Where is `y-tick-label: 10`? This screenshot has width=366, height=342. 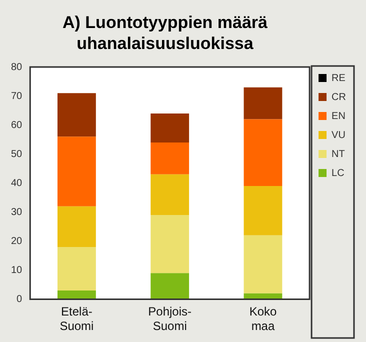
y-tick-label: 10 is located at coordinates (17, 270).